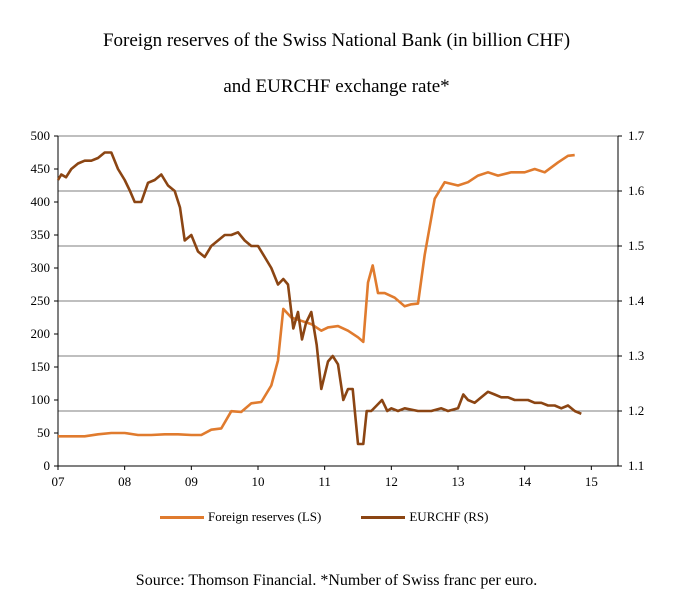  Describe the element at coordinates (41, 135) in the screenshot. I see `y-left-tick-label-500: 500` at that location.